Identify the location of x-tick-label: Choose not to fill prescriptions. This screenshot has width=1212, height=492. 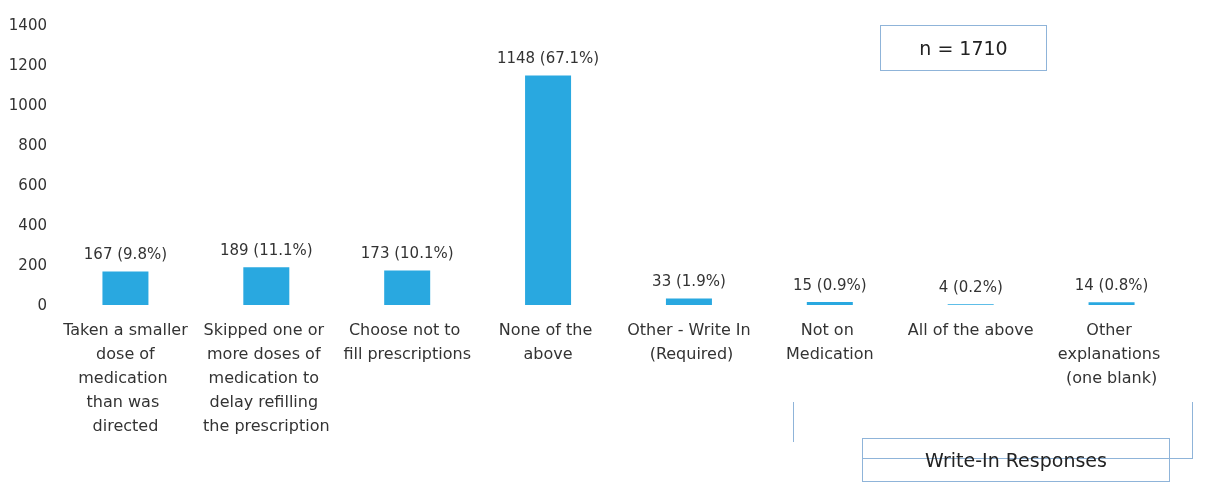
(407, 341).